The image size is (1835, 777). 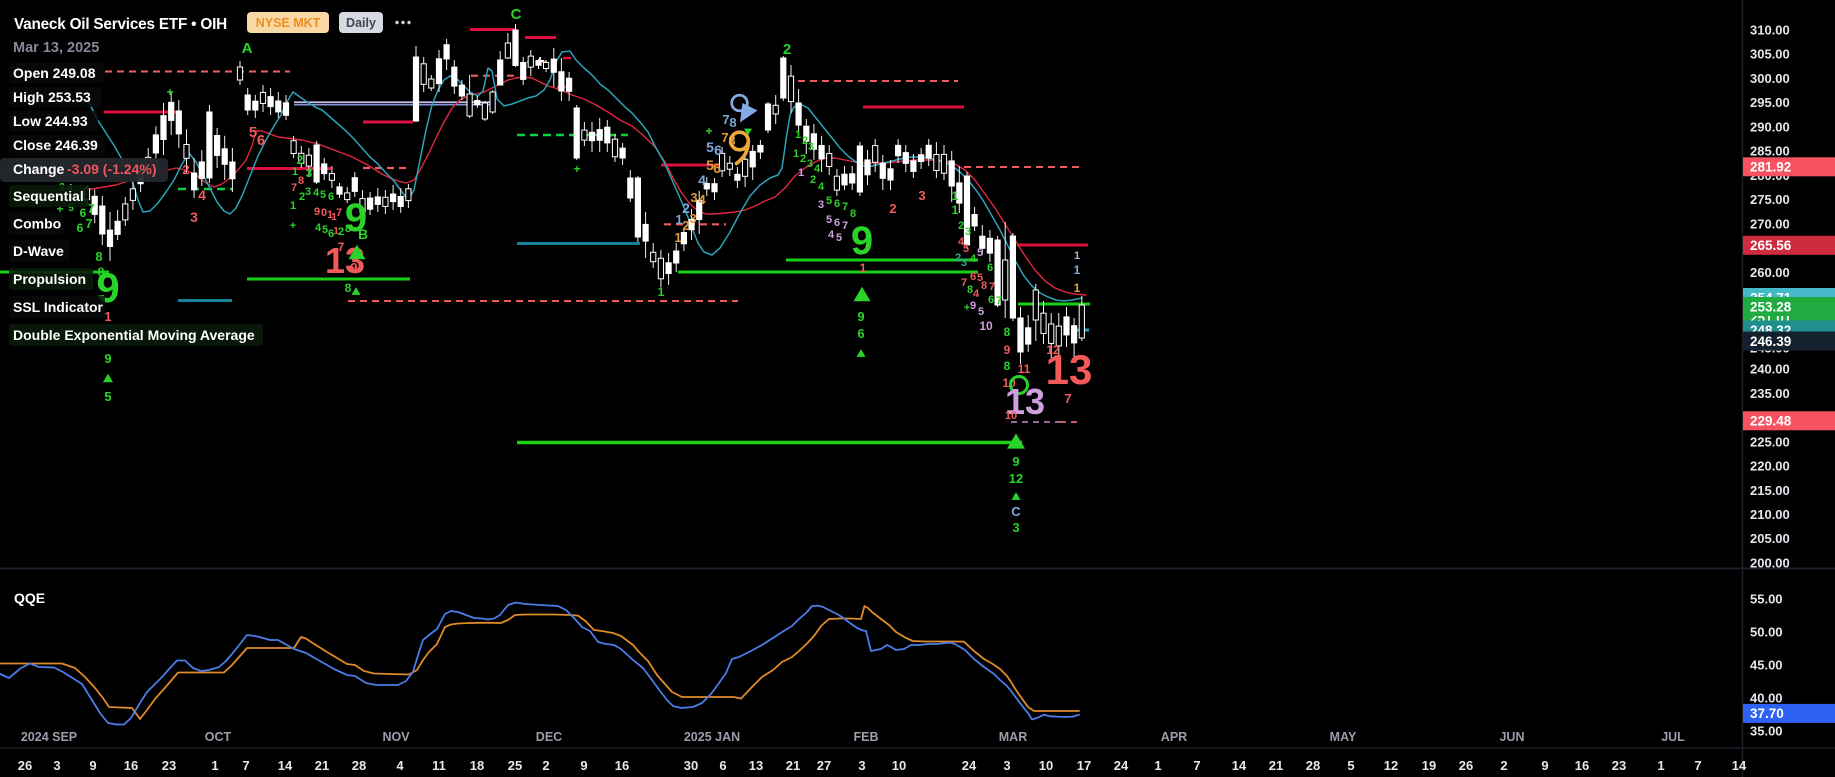 What do you see at coordinates (1770, 490) in the screenshot?
I see `svg-text: 215.00` at bounding box center [1770, 490].